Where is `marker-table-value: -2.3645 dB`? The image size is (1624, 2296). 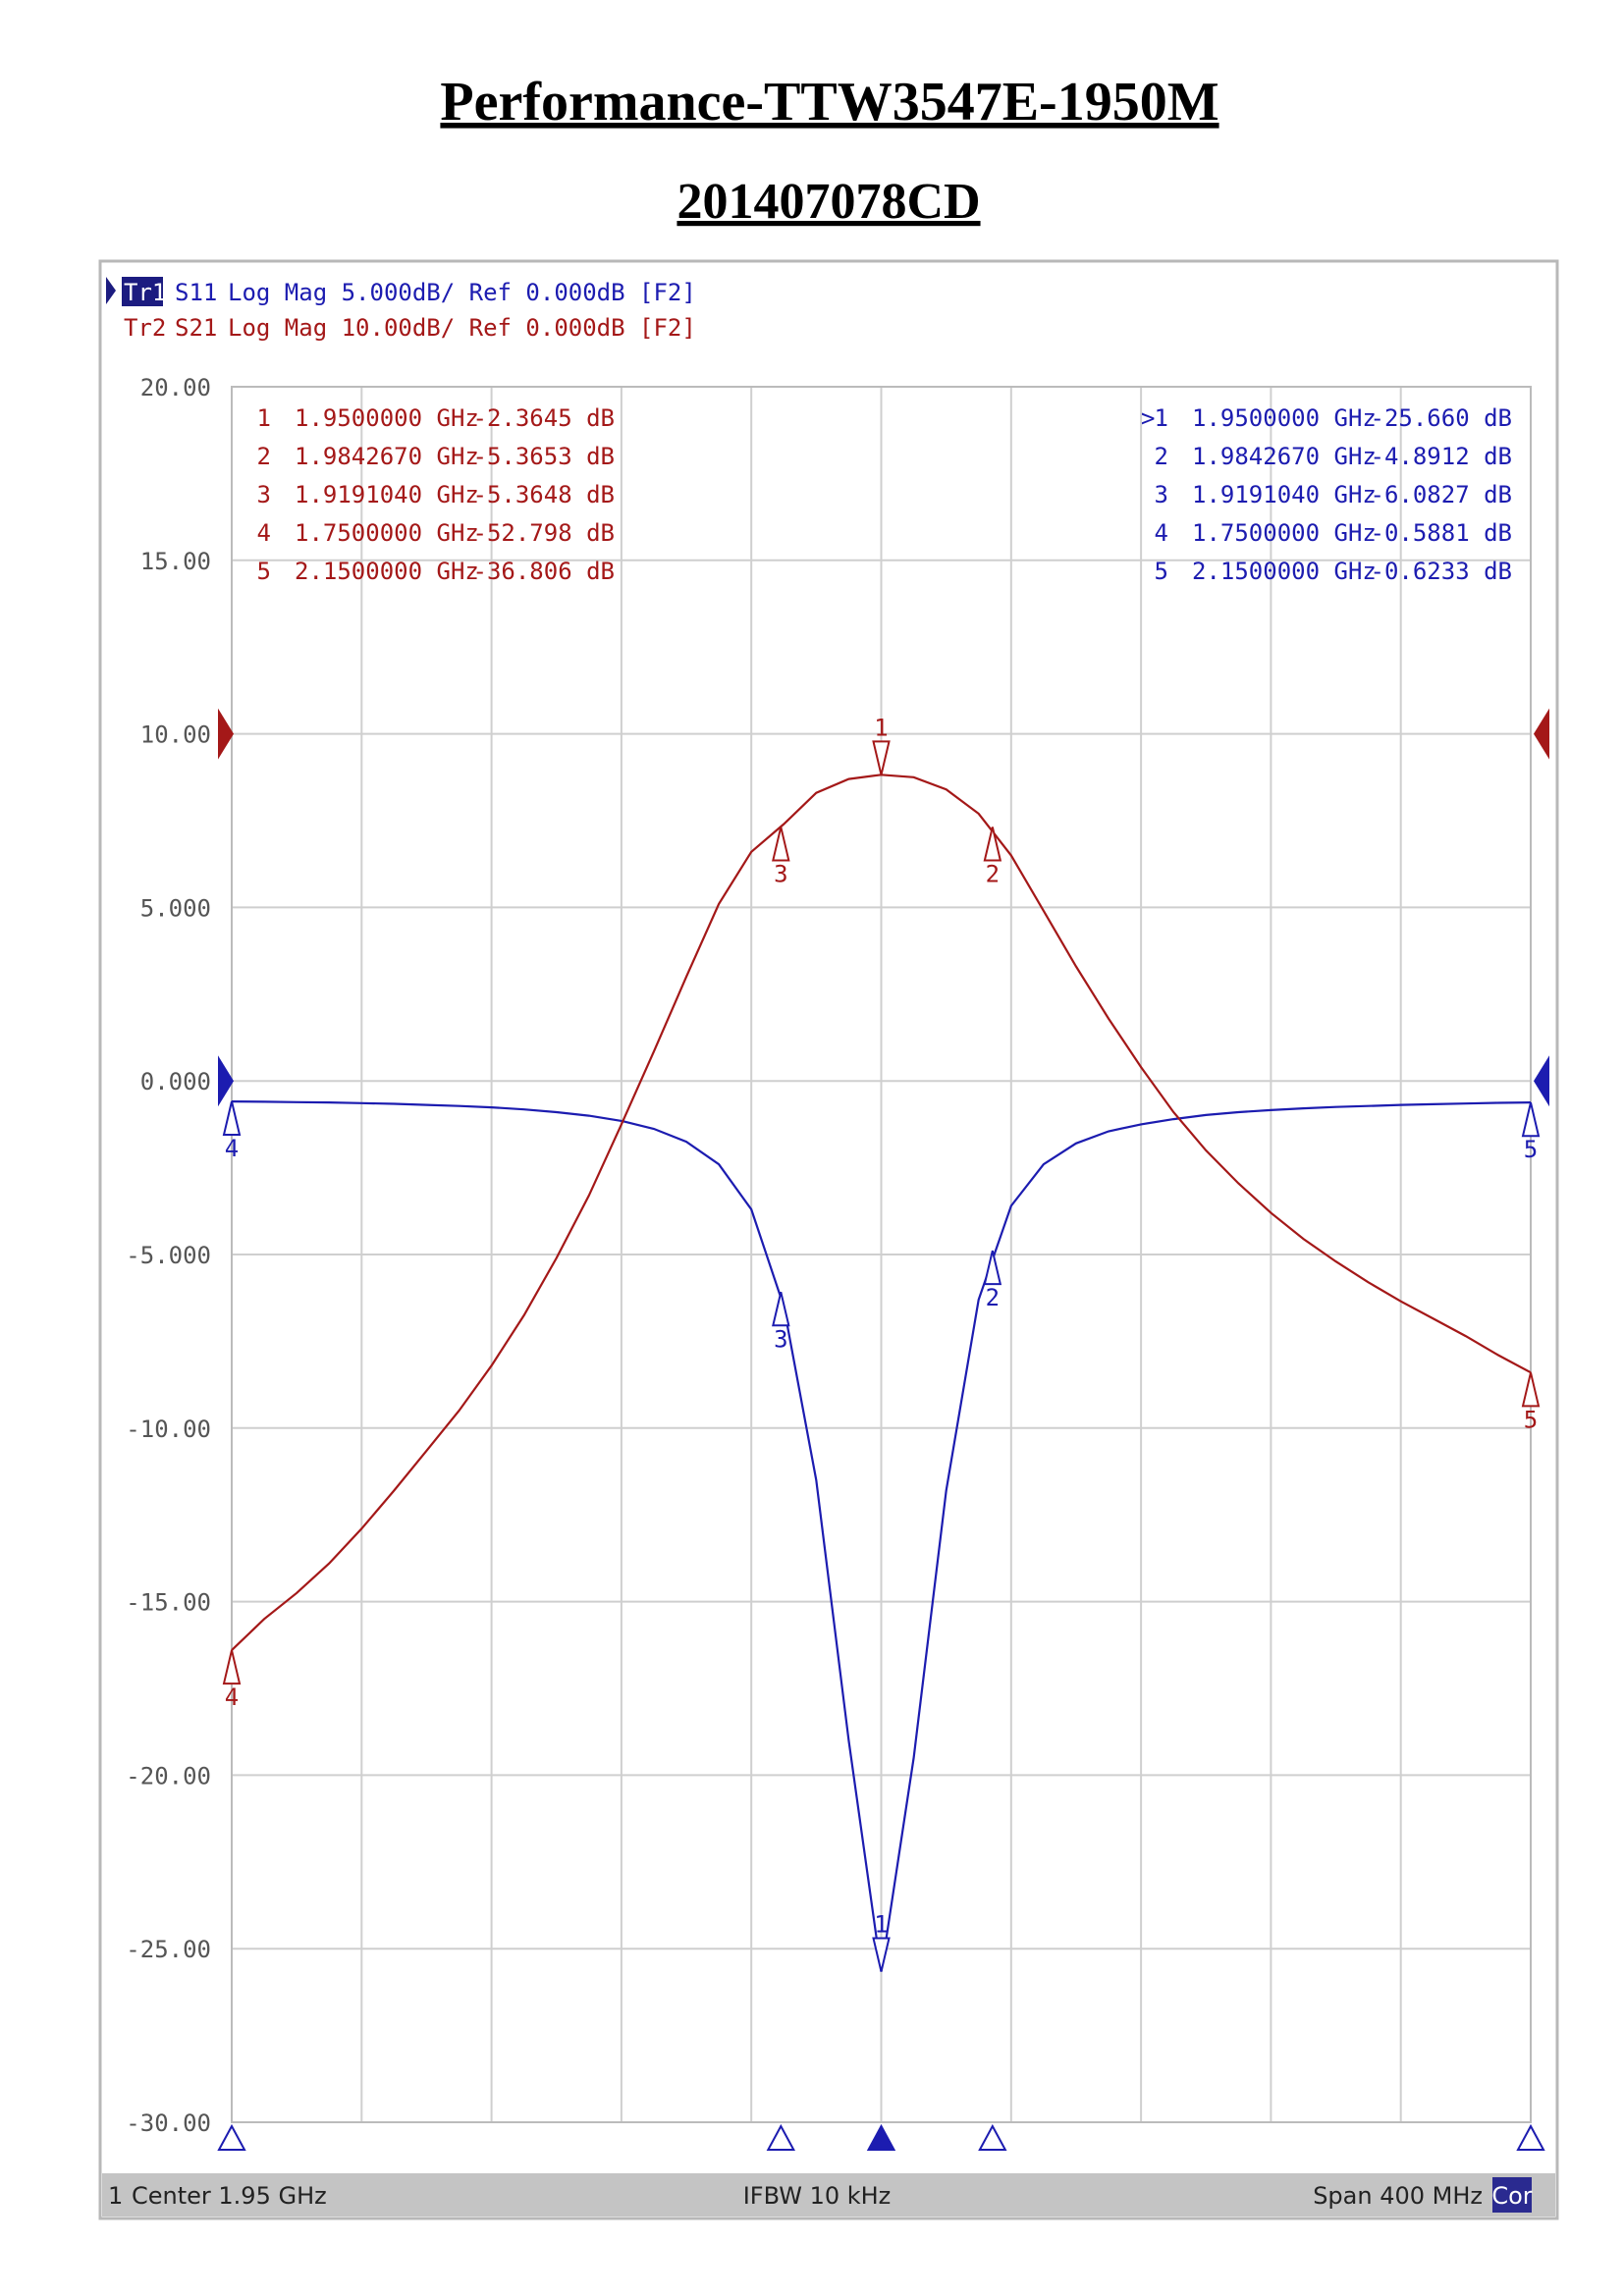 marker-table-value: -2.3645 dB is located at coordinates (544, 418).